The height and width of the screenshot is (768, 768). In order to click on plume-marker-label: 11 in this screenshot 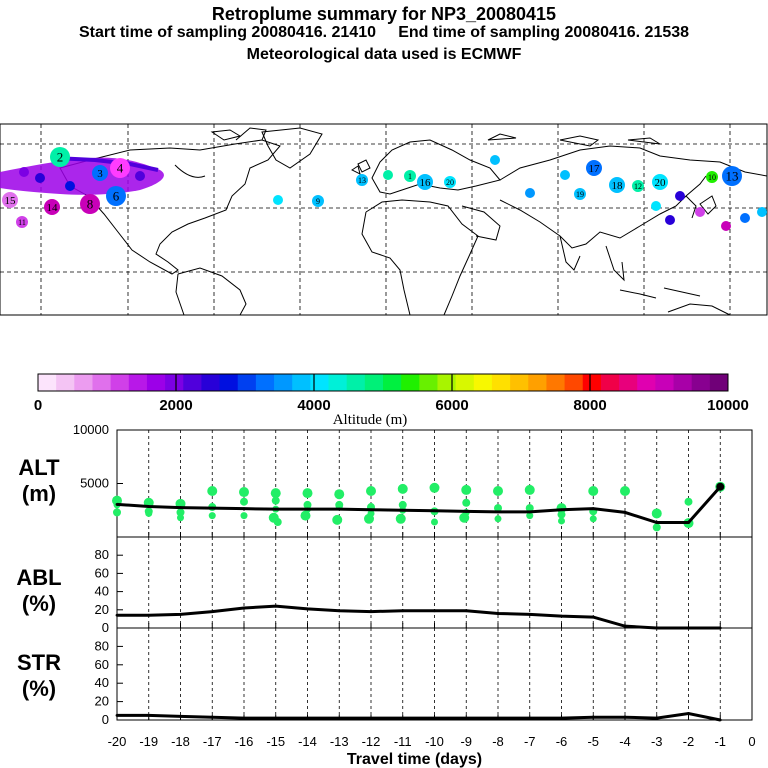, I will do `click(22, 222)`.